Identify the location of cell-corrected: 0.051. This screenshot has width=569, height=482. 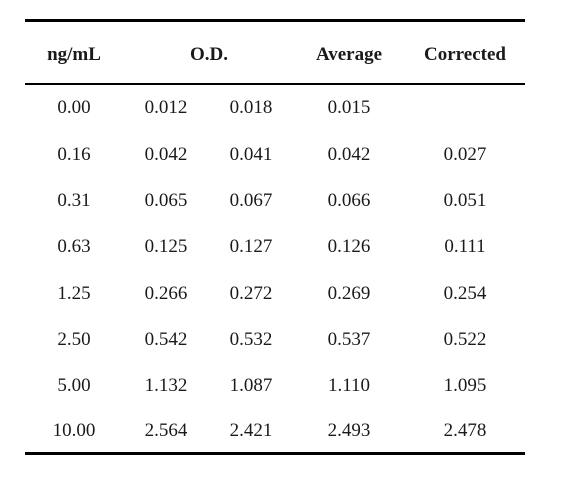
(465, 200).